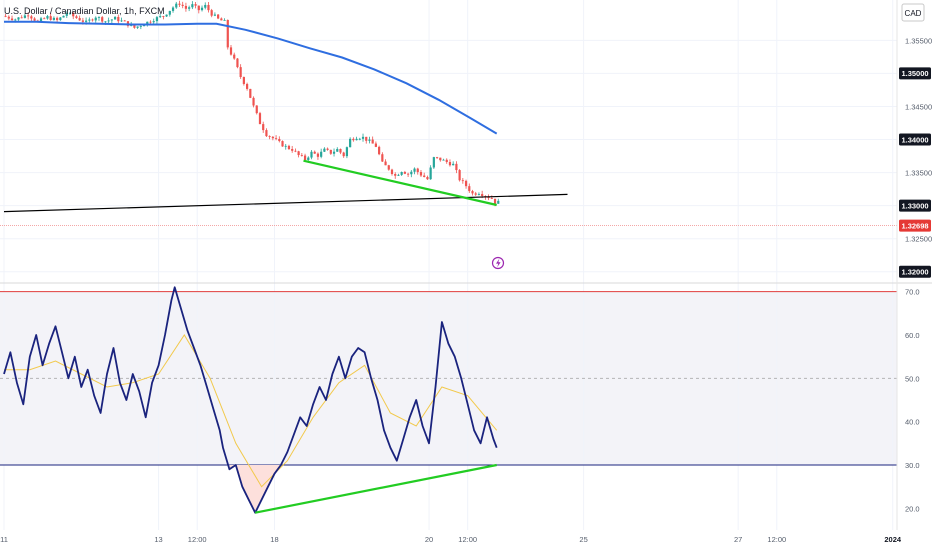 Image resolution: width=932 pixels, height=555 pixels. Describe the element at coordinates (400, 183) in the screenshot. I see `price-divergence-line` at that location.